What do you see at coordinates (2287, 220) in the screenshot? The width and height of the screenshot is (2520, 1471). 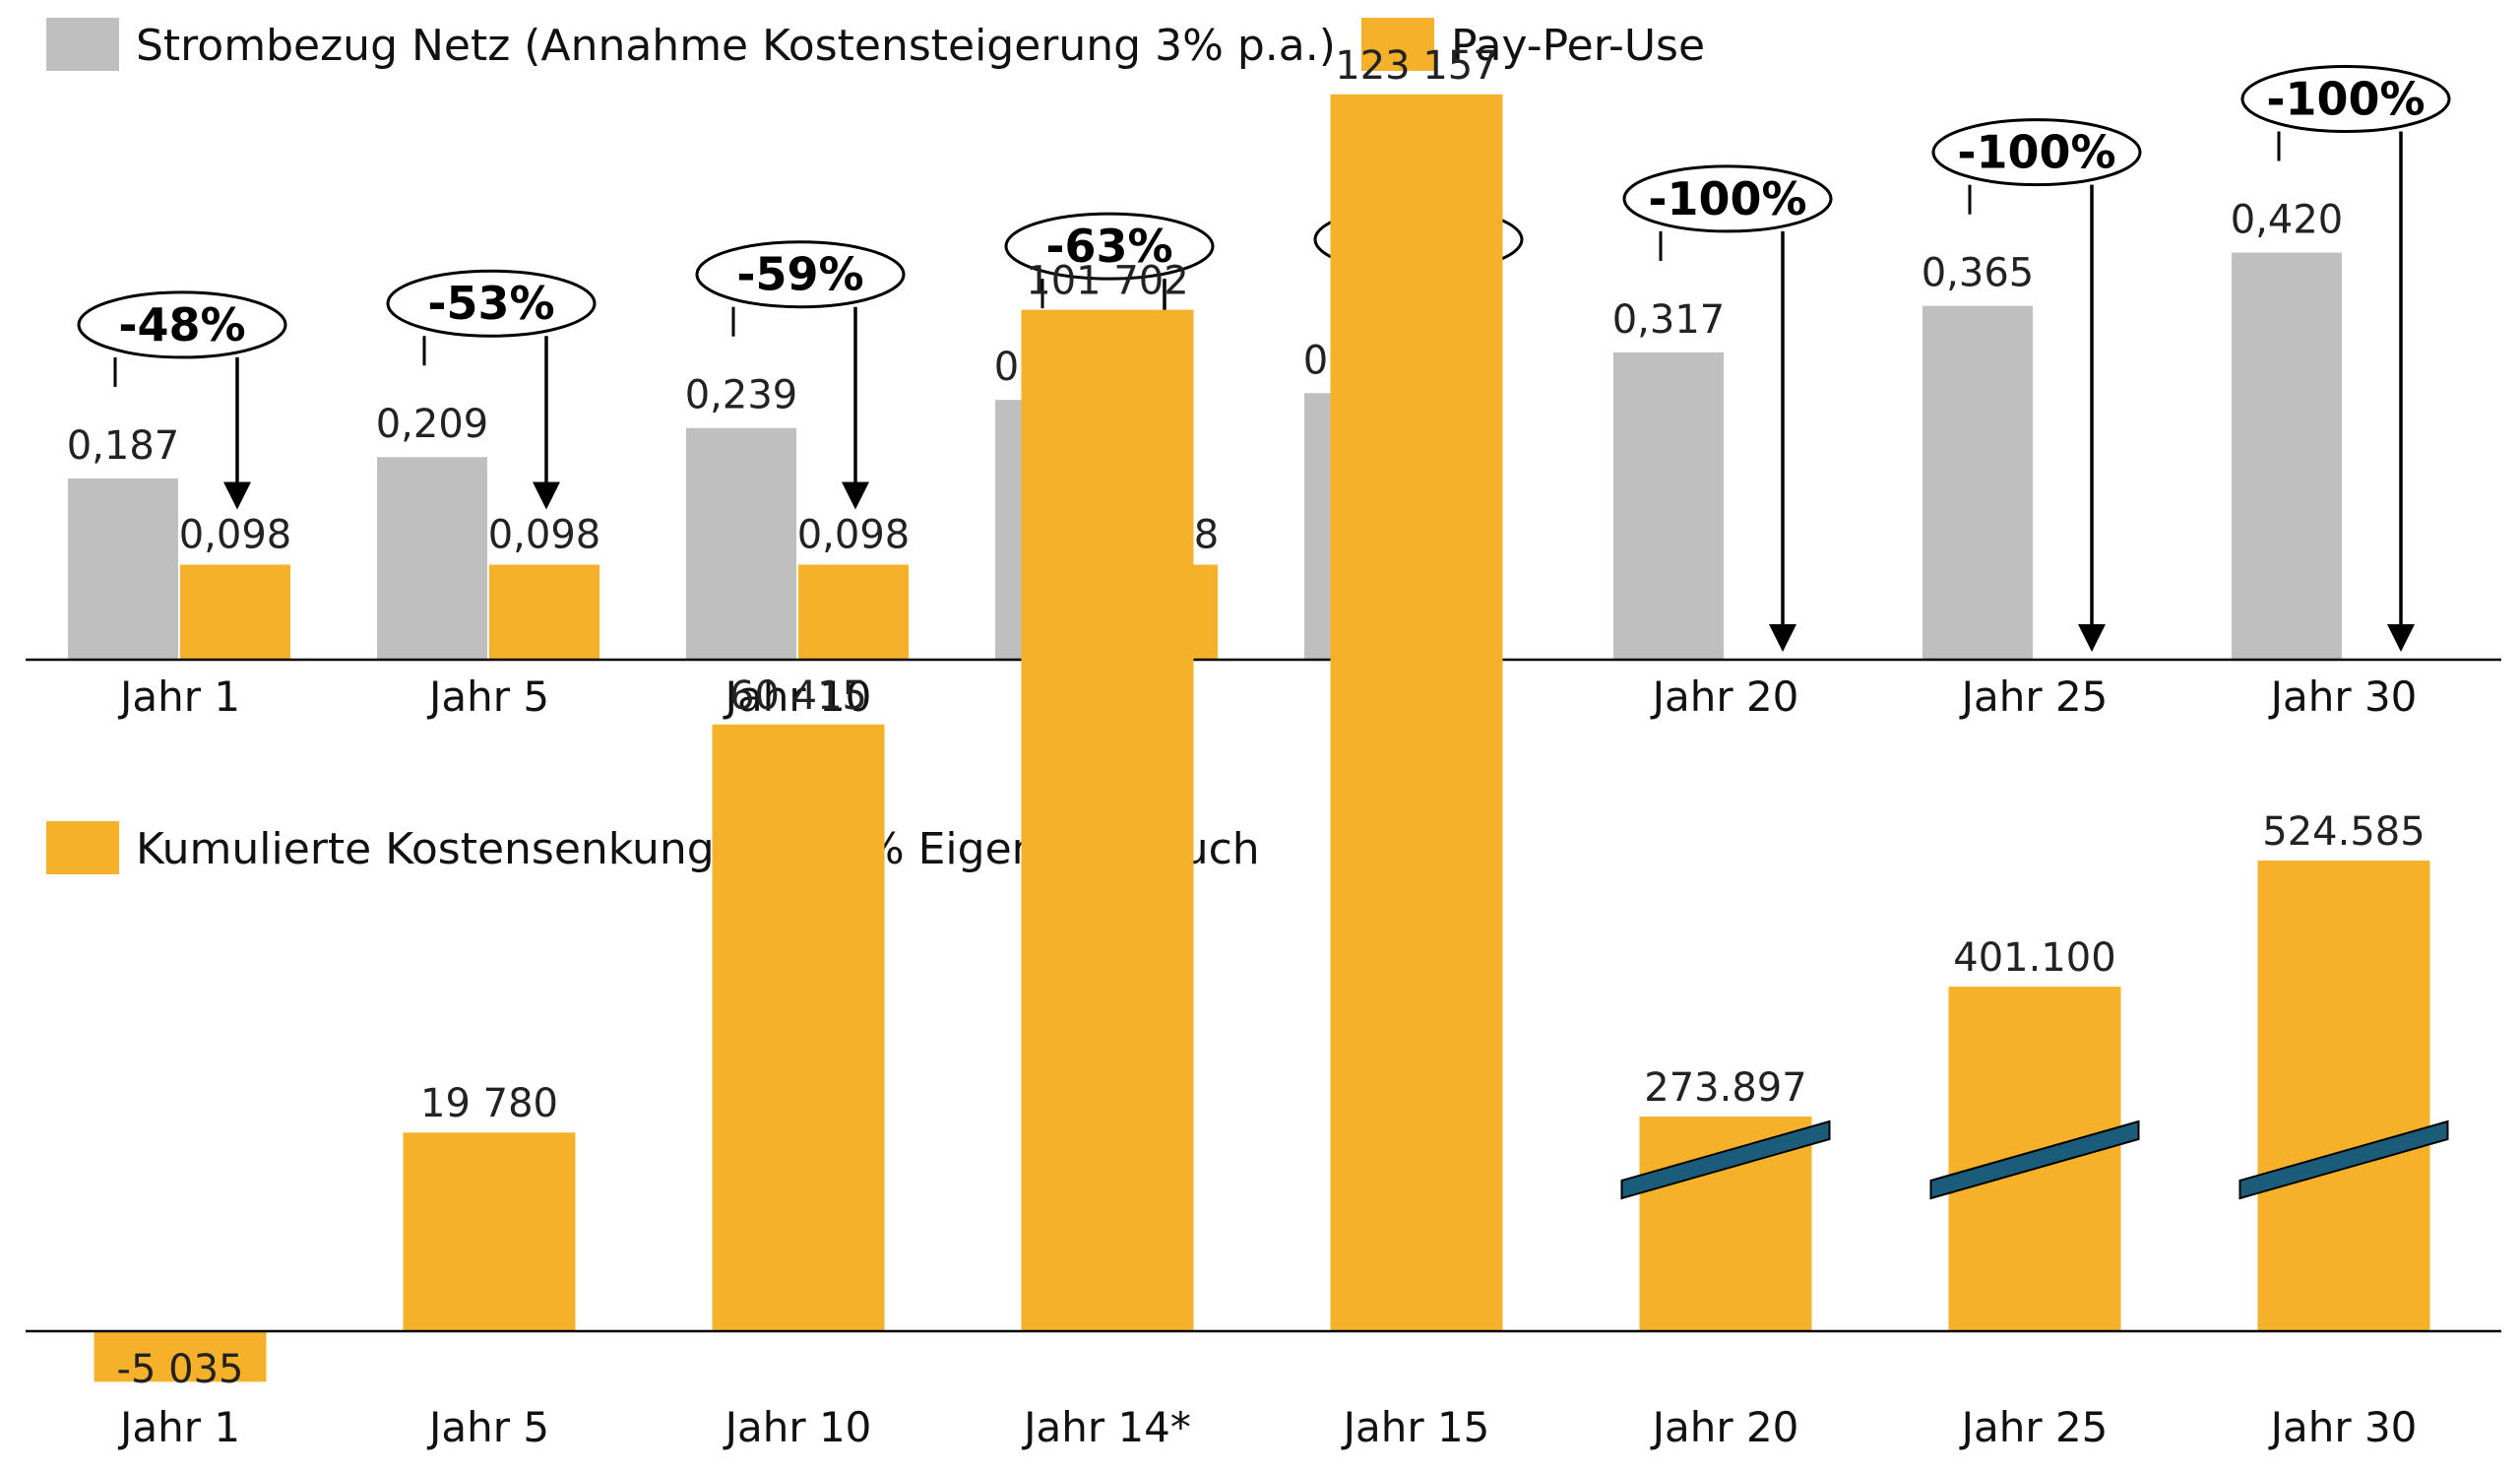 I see `data-label-strombezug: 0,420` at bounding box center [2287, 220].